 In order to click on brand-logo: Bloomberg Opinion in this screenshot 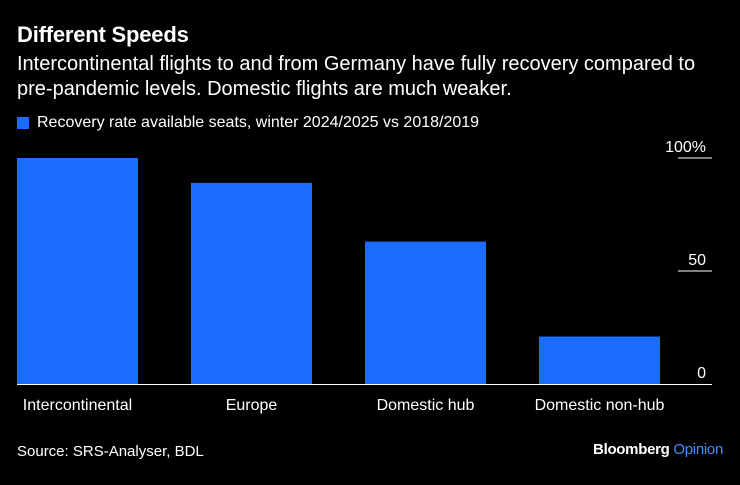, I will do `click(658, 449)`.